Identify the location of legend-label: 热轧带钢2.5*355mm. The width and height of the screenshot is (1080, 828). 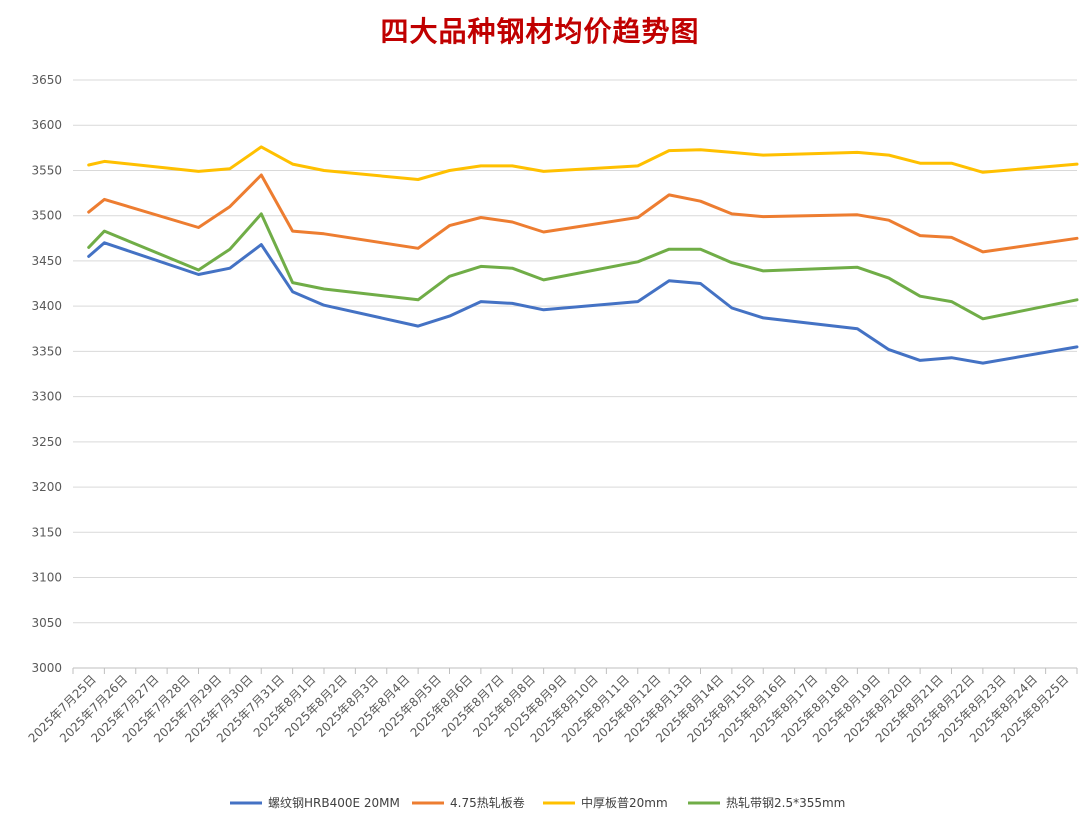
(785, 803).